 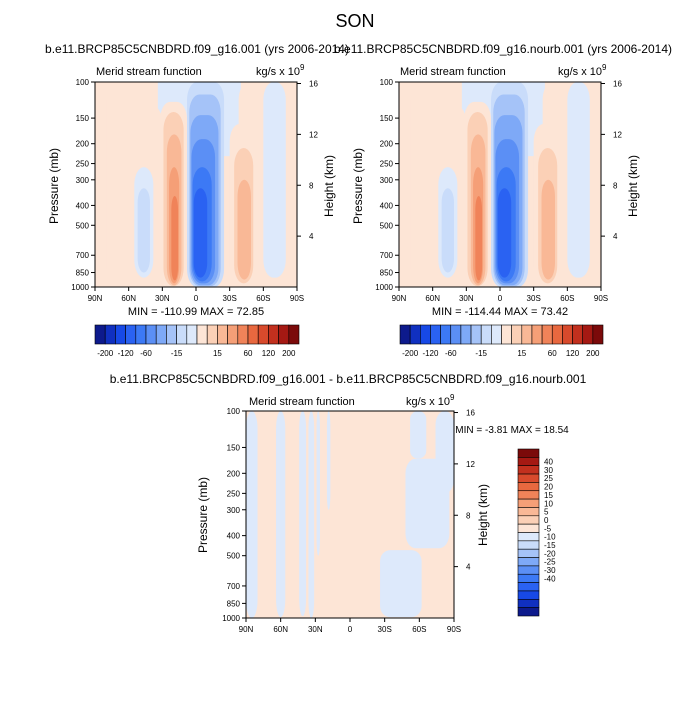 I want to click on panel-1-y-right-tick-label: 8, so click(x=311, y=185).